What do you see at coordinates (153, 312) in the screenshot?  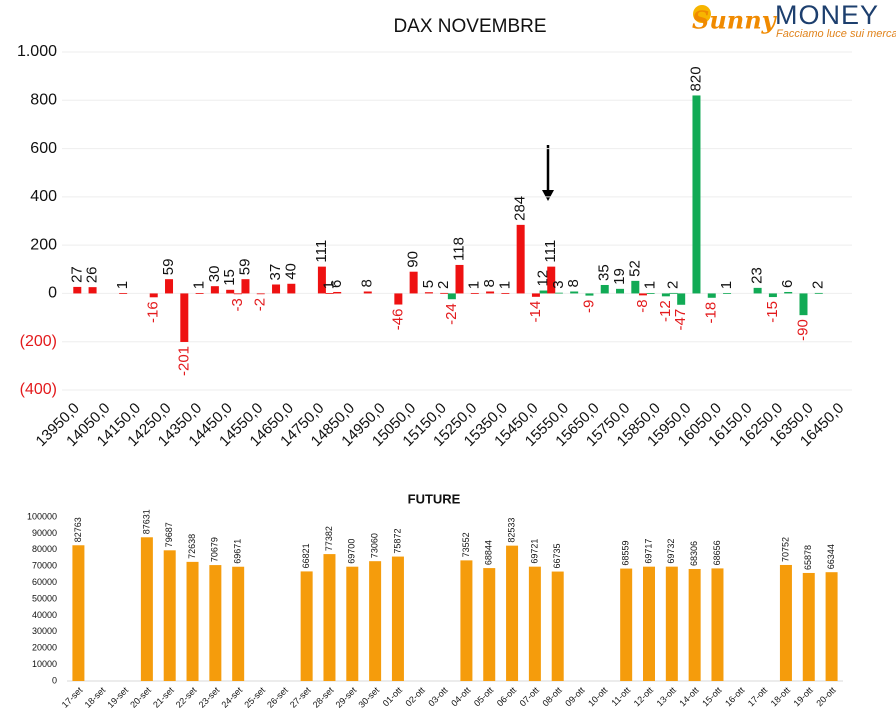 I see `data-label: -16` at bounding box center [153, 312].